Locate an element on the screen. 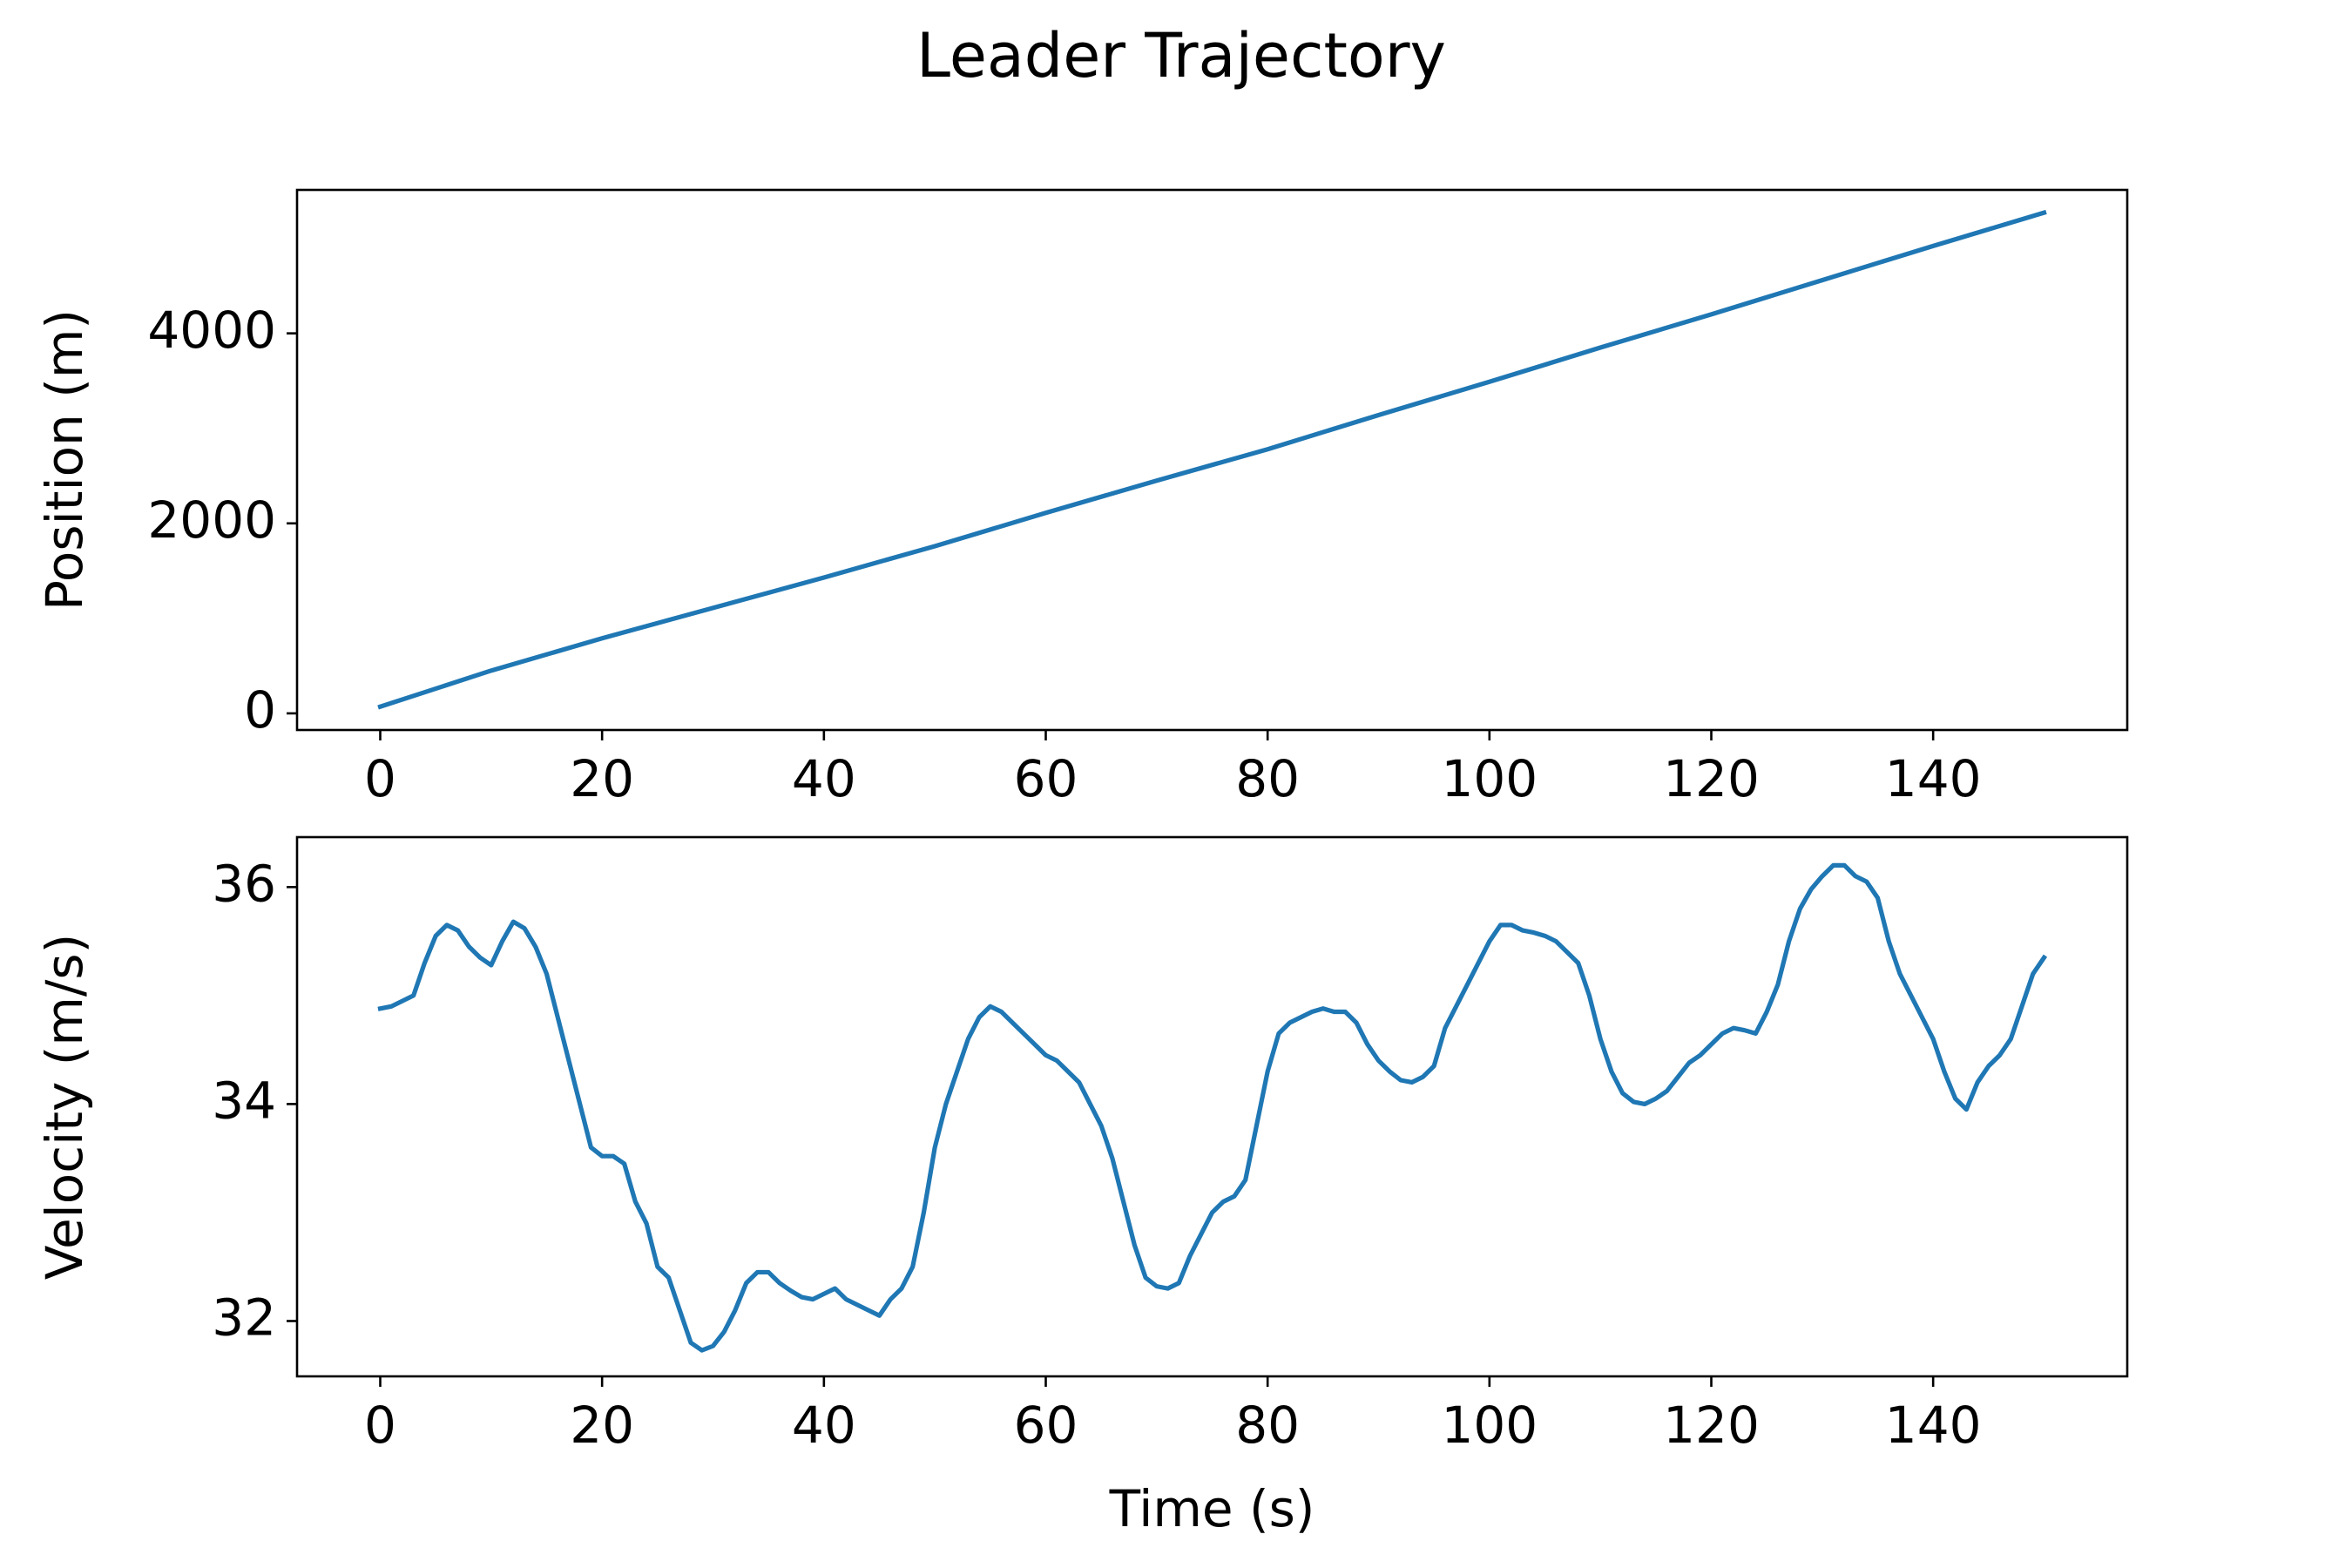 This screenshot has height=1568, width=2352. x-axis-label: Time (s) is located at coordinates (1212, 1508).